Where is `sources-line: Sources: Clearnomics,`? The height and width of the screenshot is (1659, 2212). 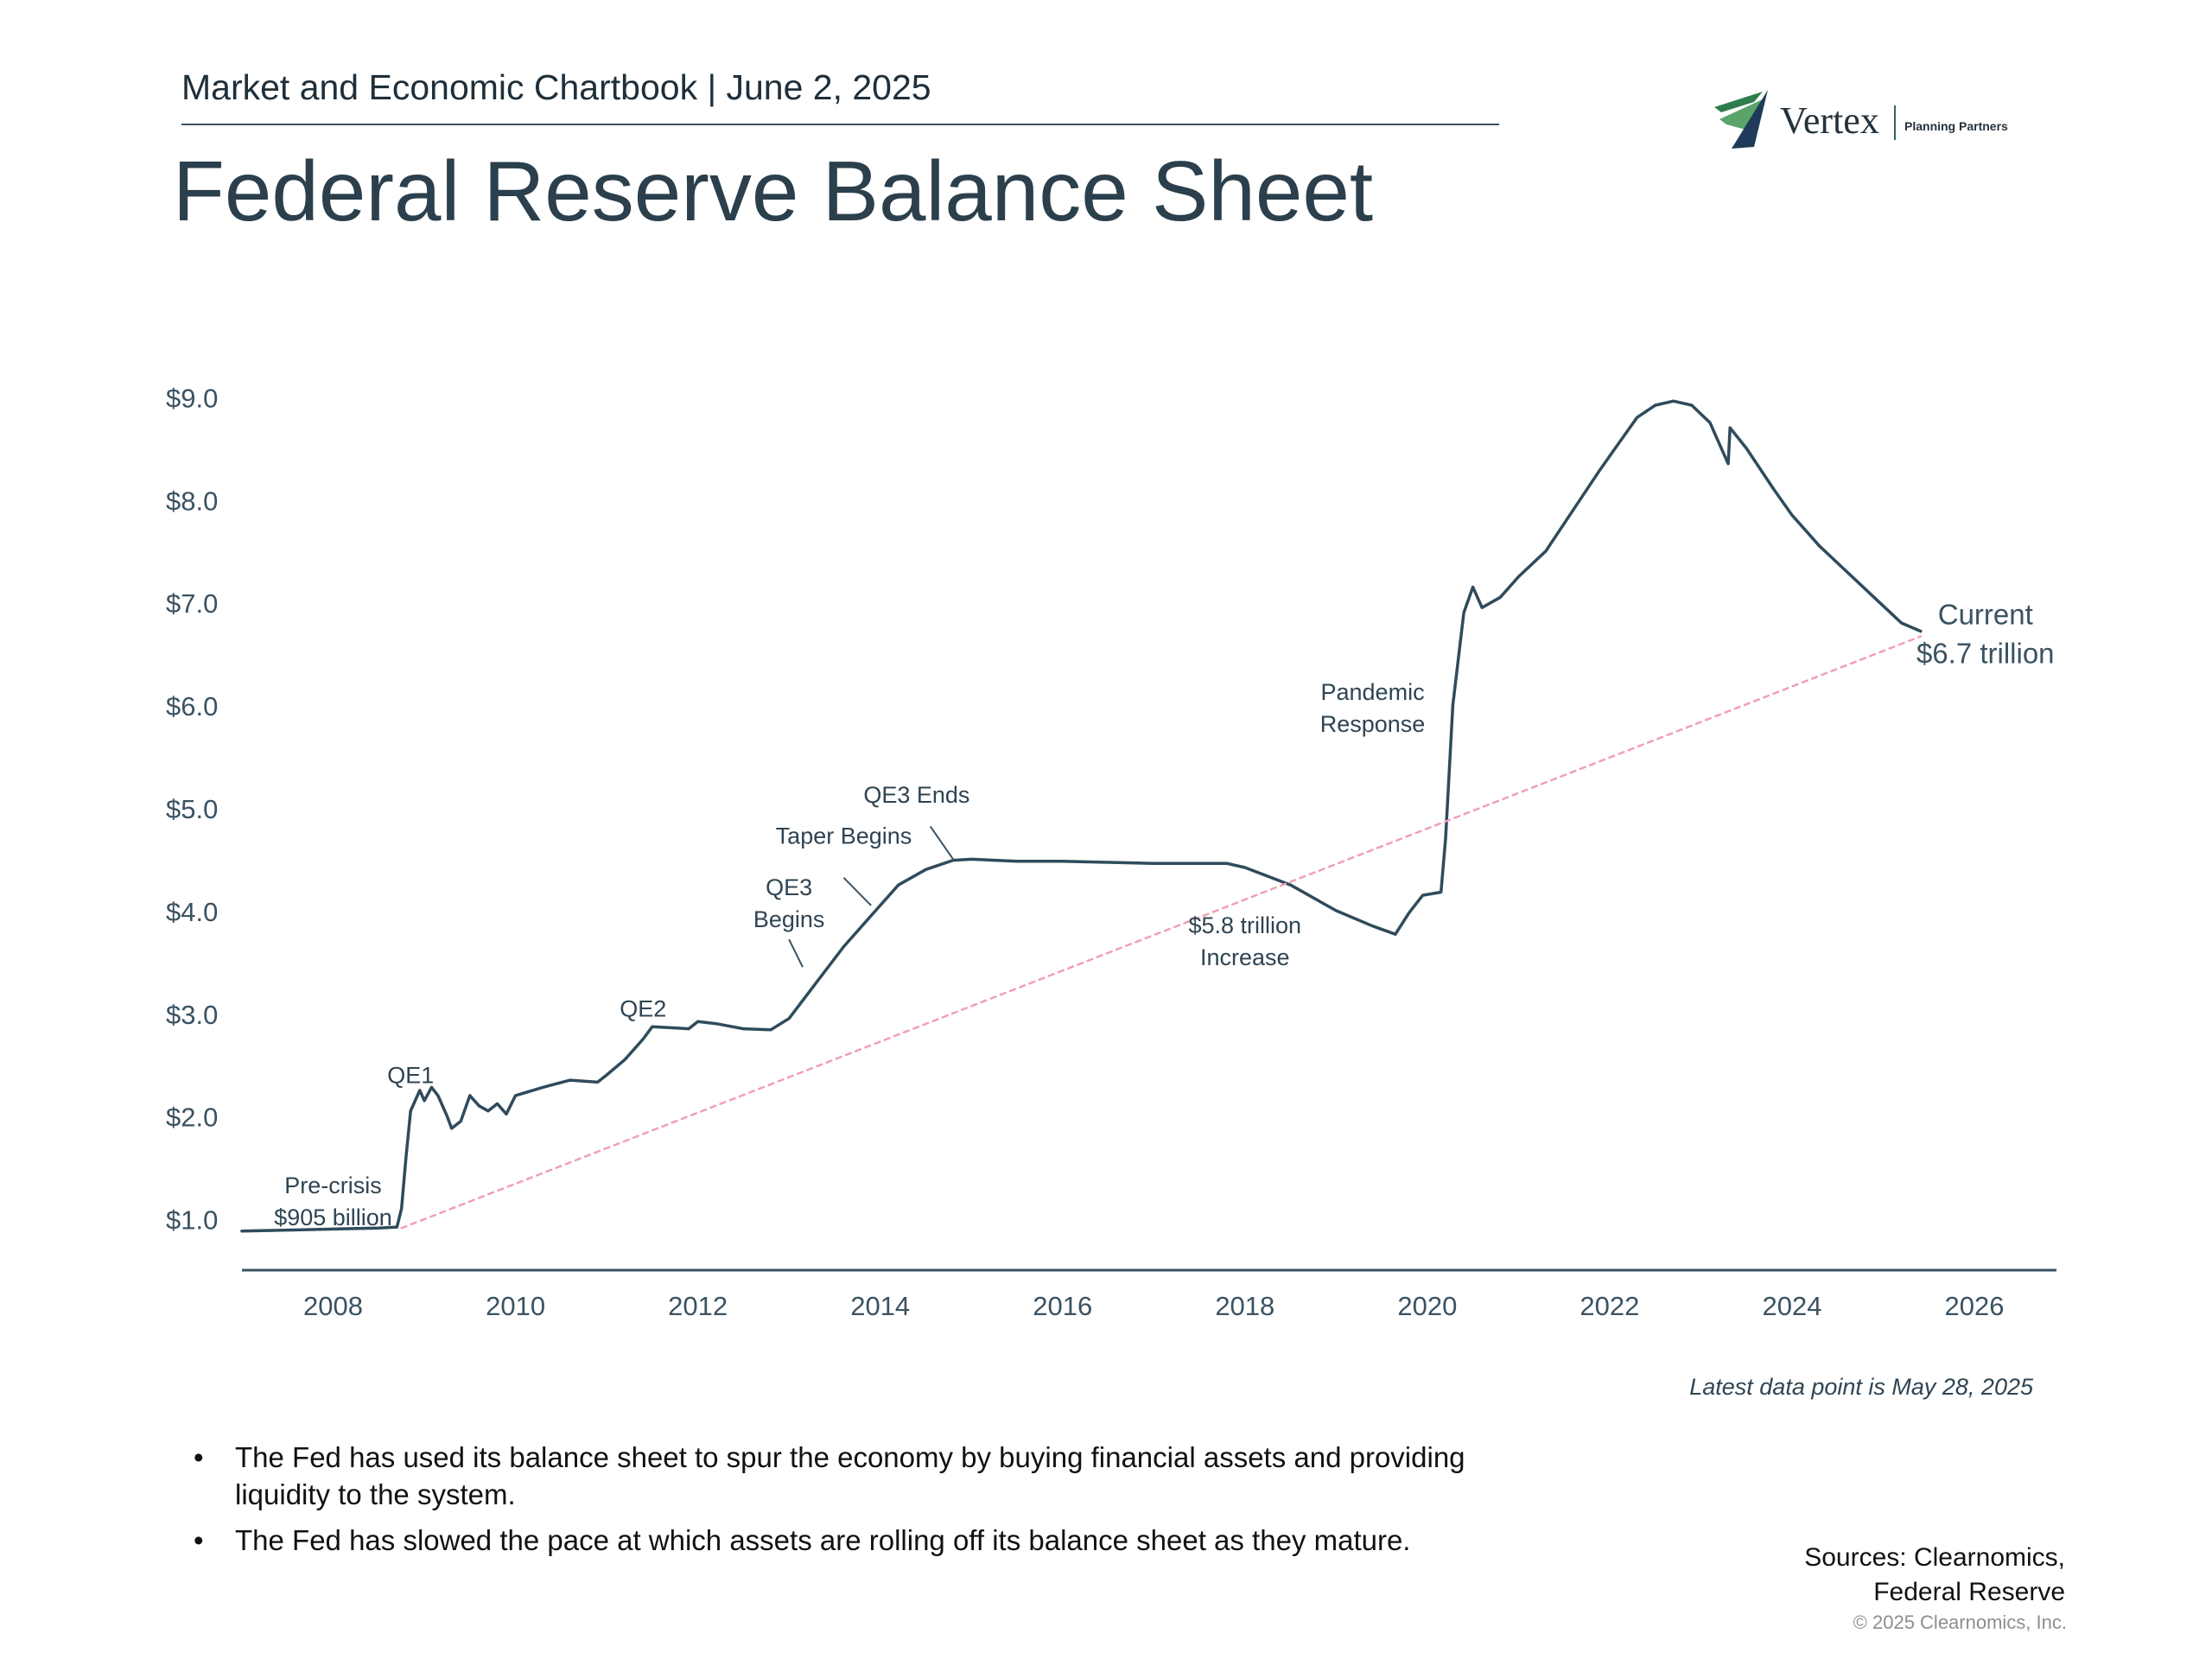
sources-line: Sources: Clearnomics, is located at coordinates (1935, 1557).